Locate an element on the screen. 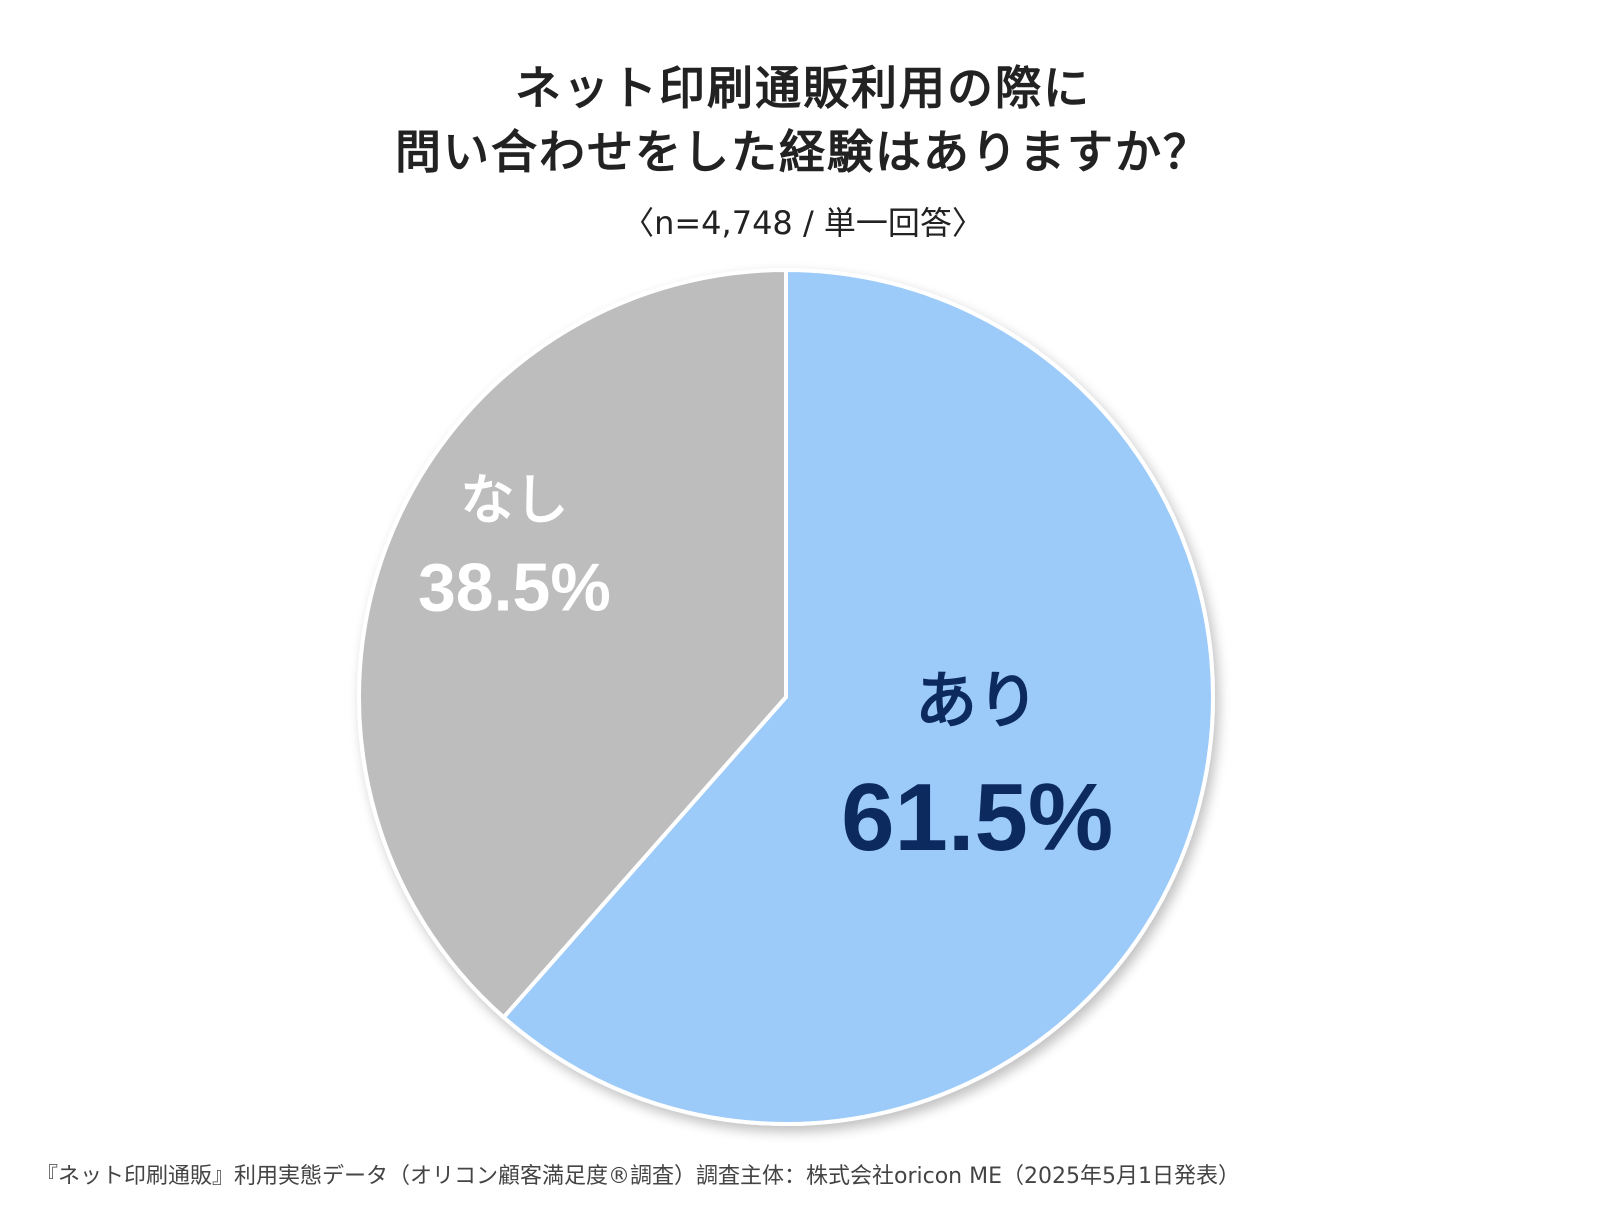  chart-title-line-2: 問い合わせをした経験はありますか？ is located at coordinates (803, 152).